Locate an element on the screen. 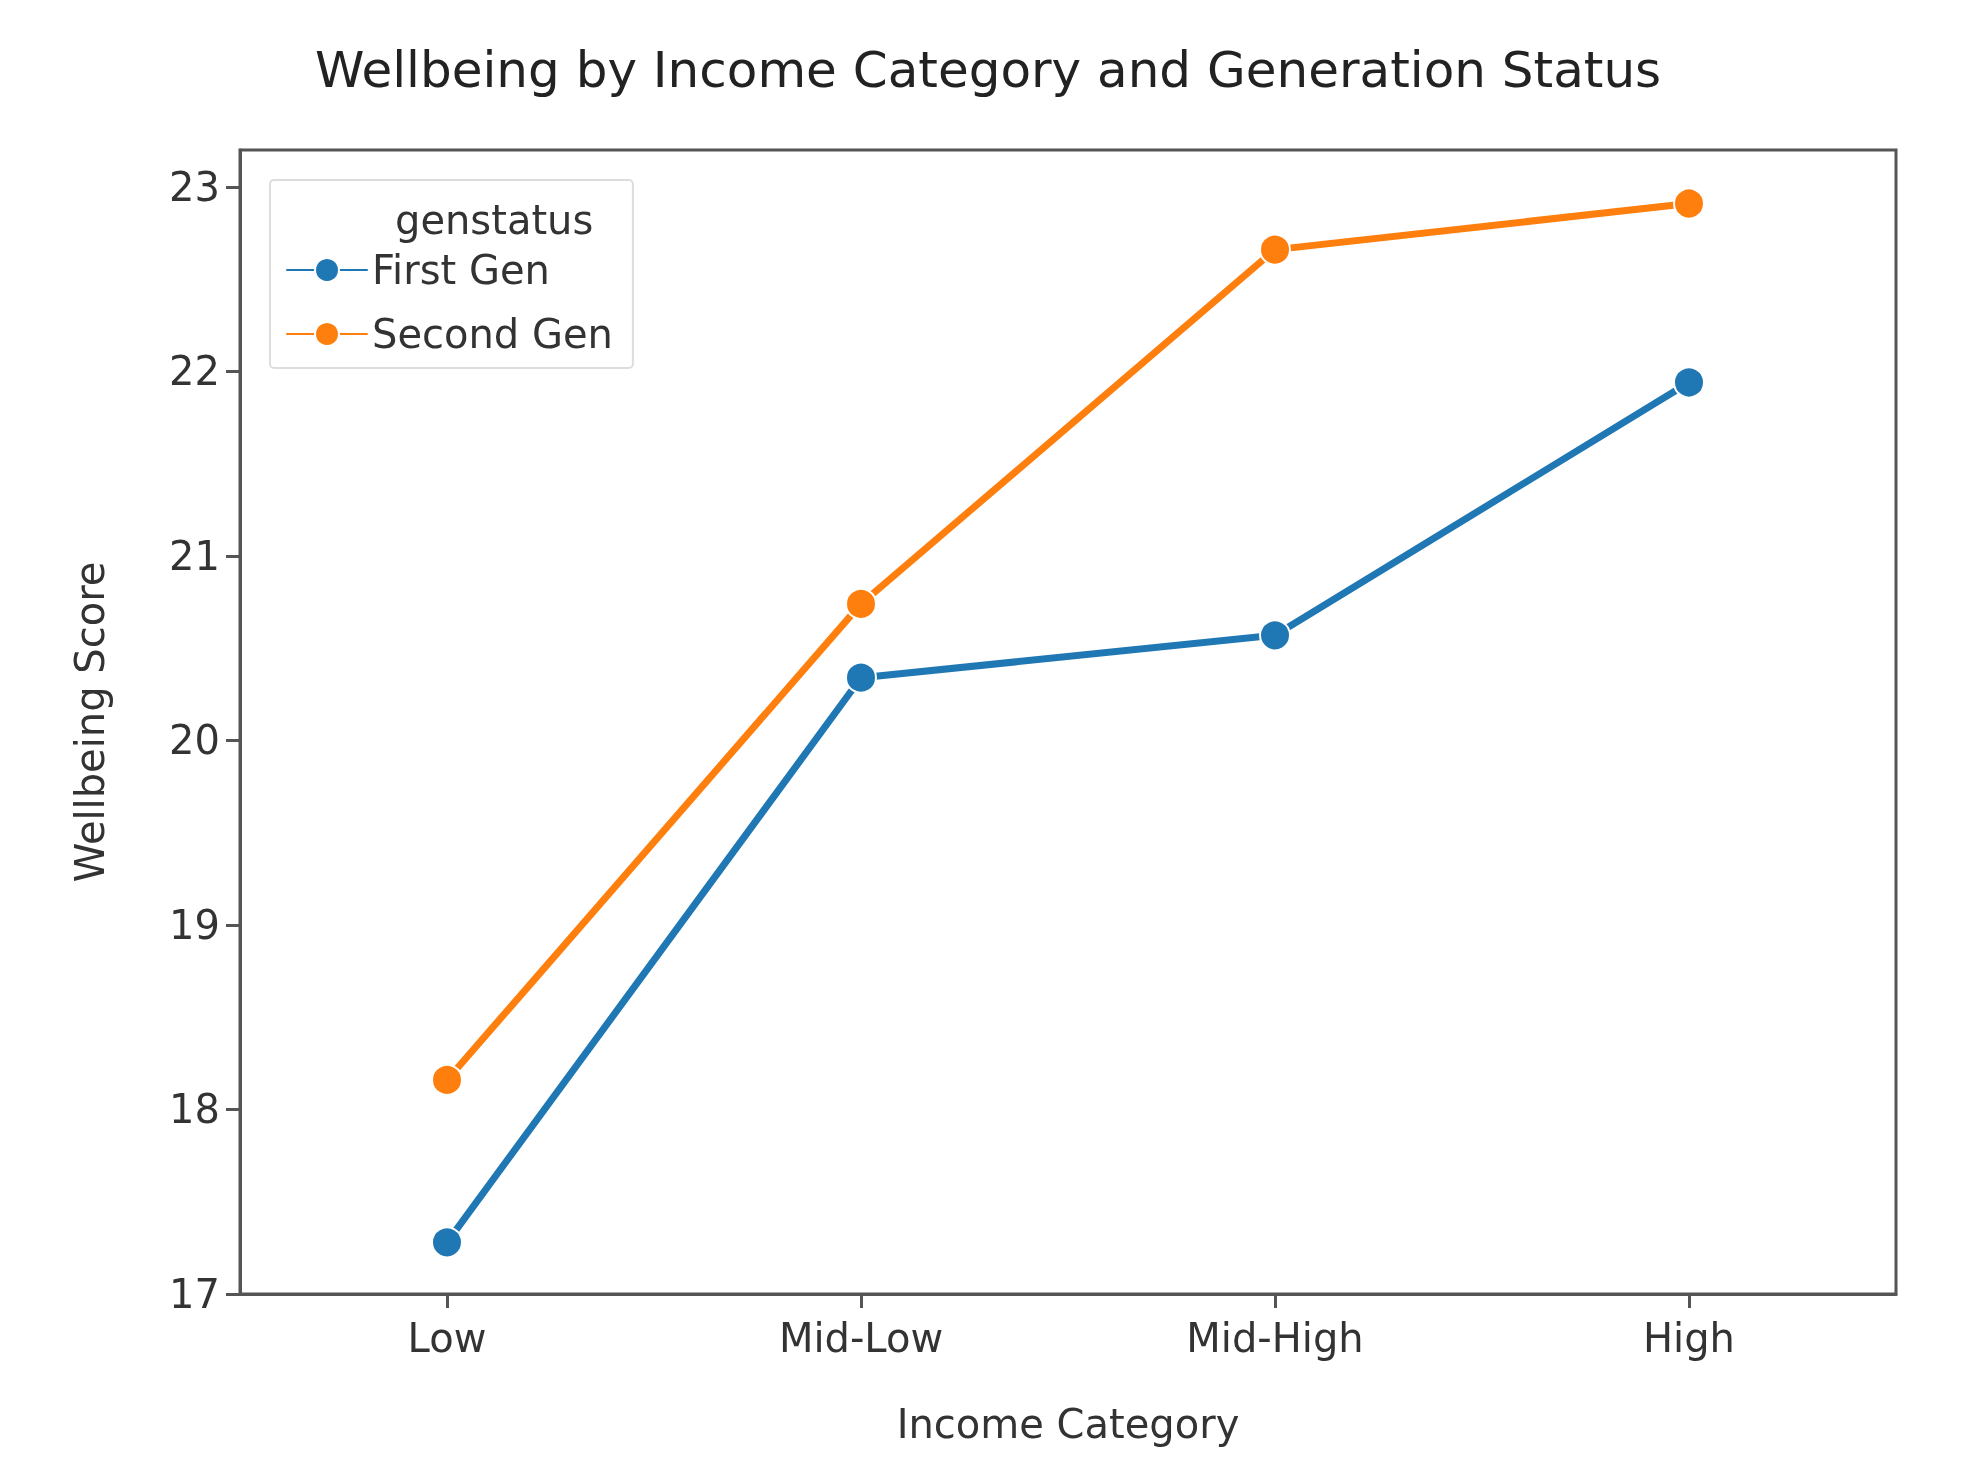 The image size is (1976, 1484). x-axis-title: Income Category is located at coordinates (1068, 1424).